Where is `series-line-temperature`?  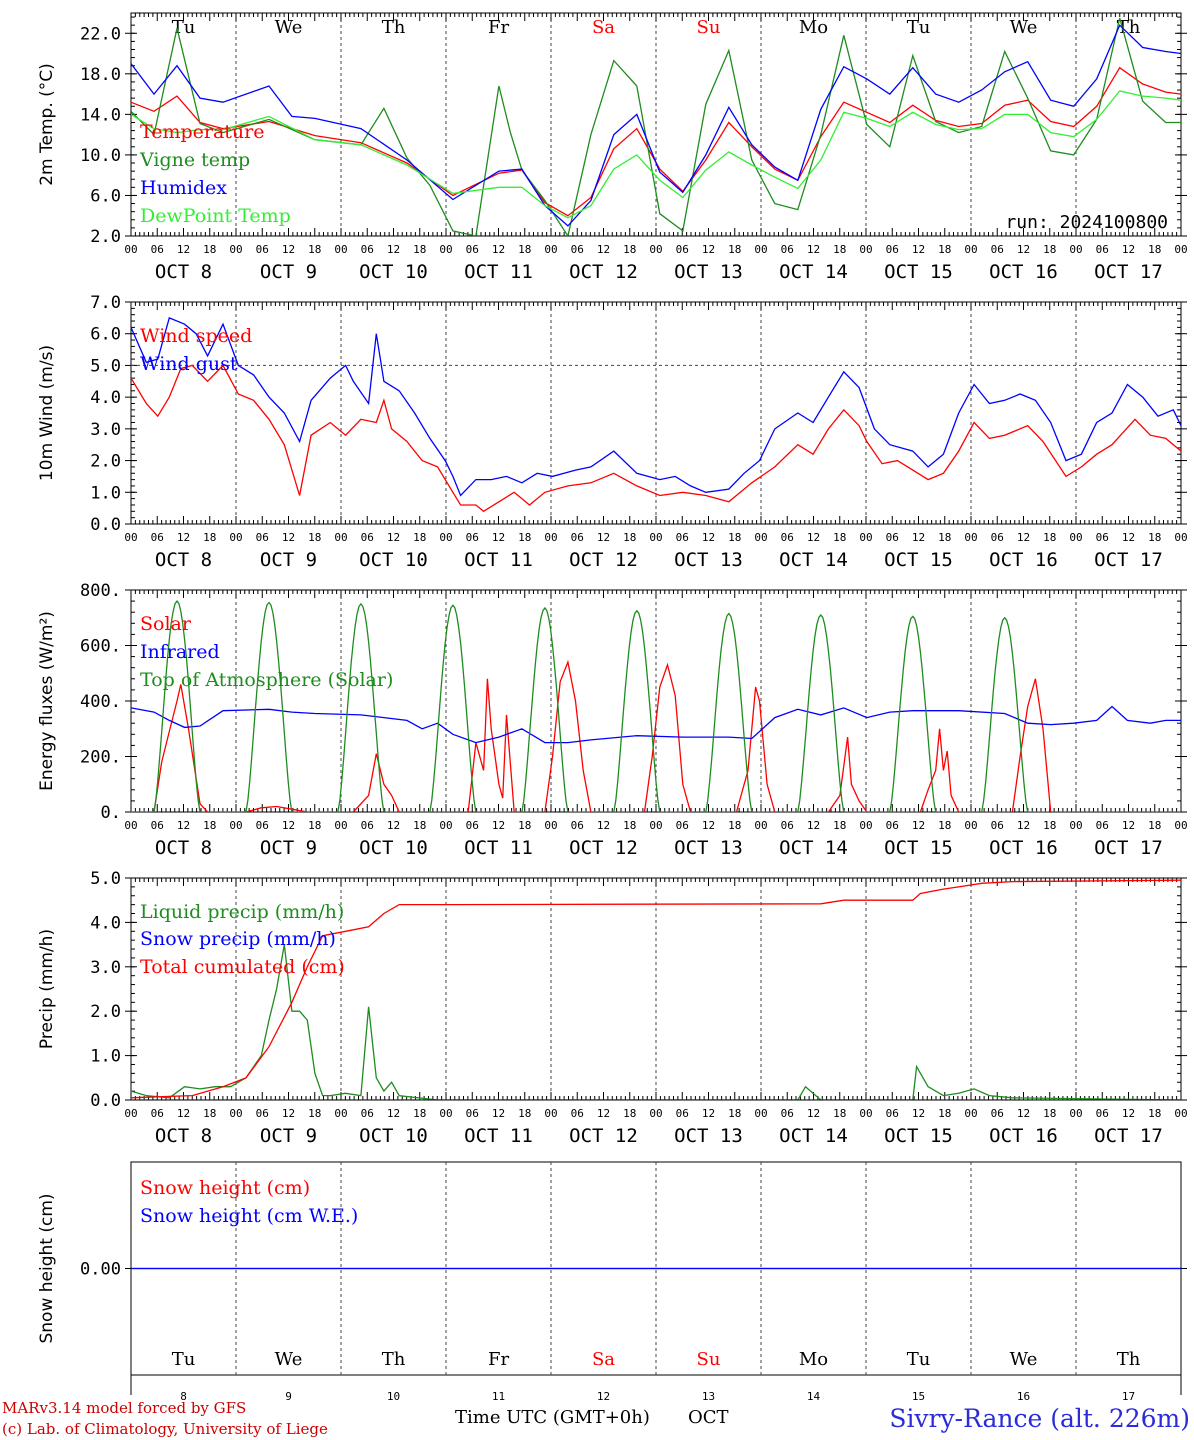
series-line-temperature is located at coordinates (656, 141).